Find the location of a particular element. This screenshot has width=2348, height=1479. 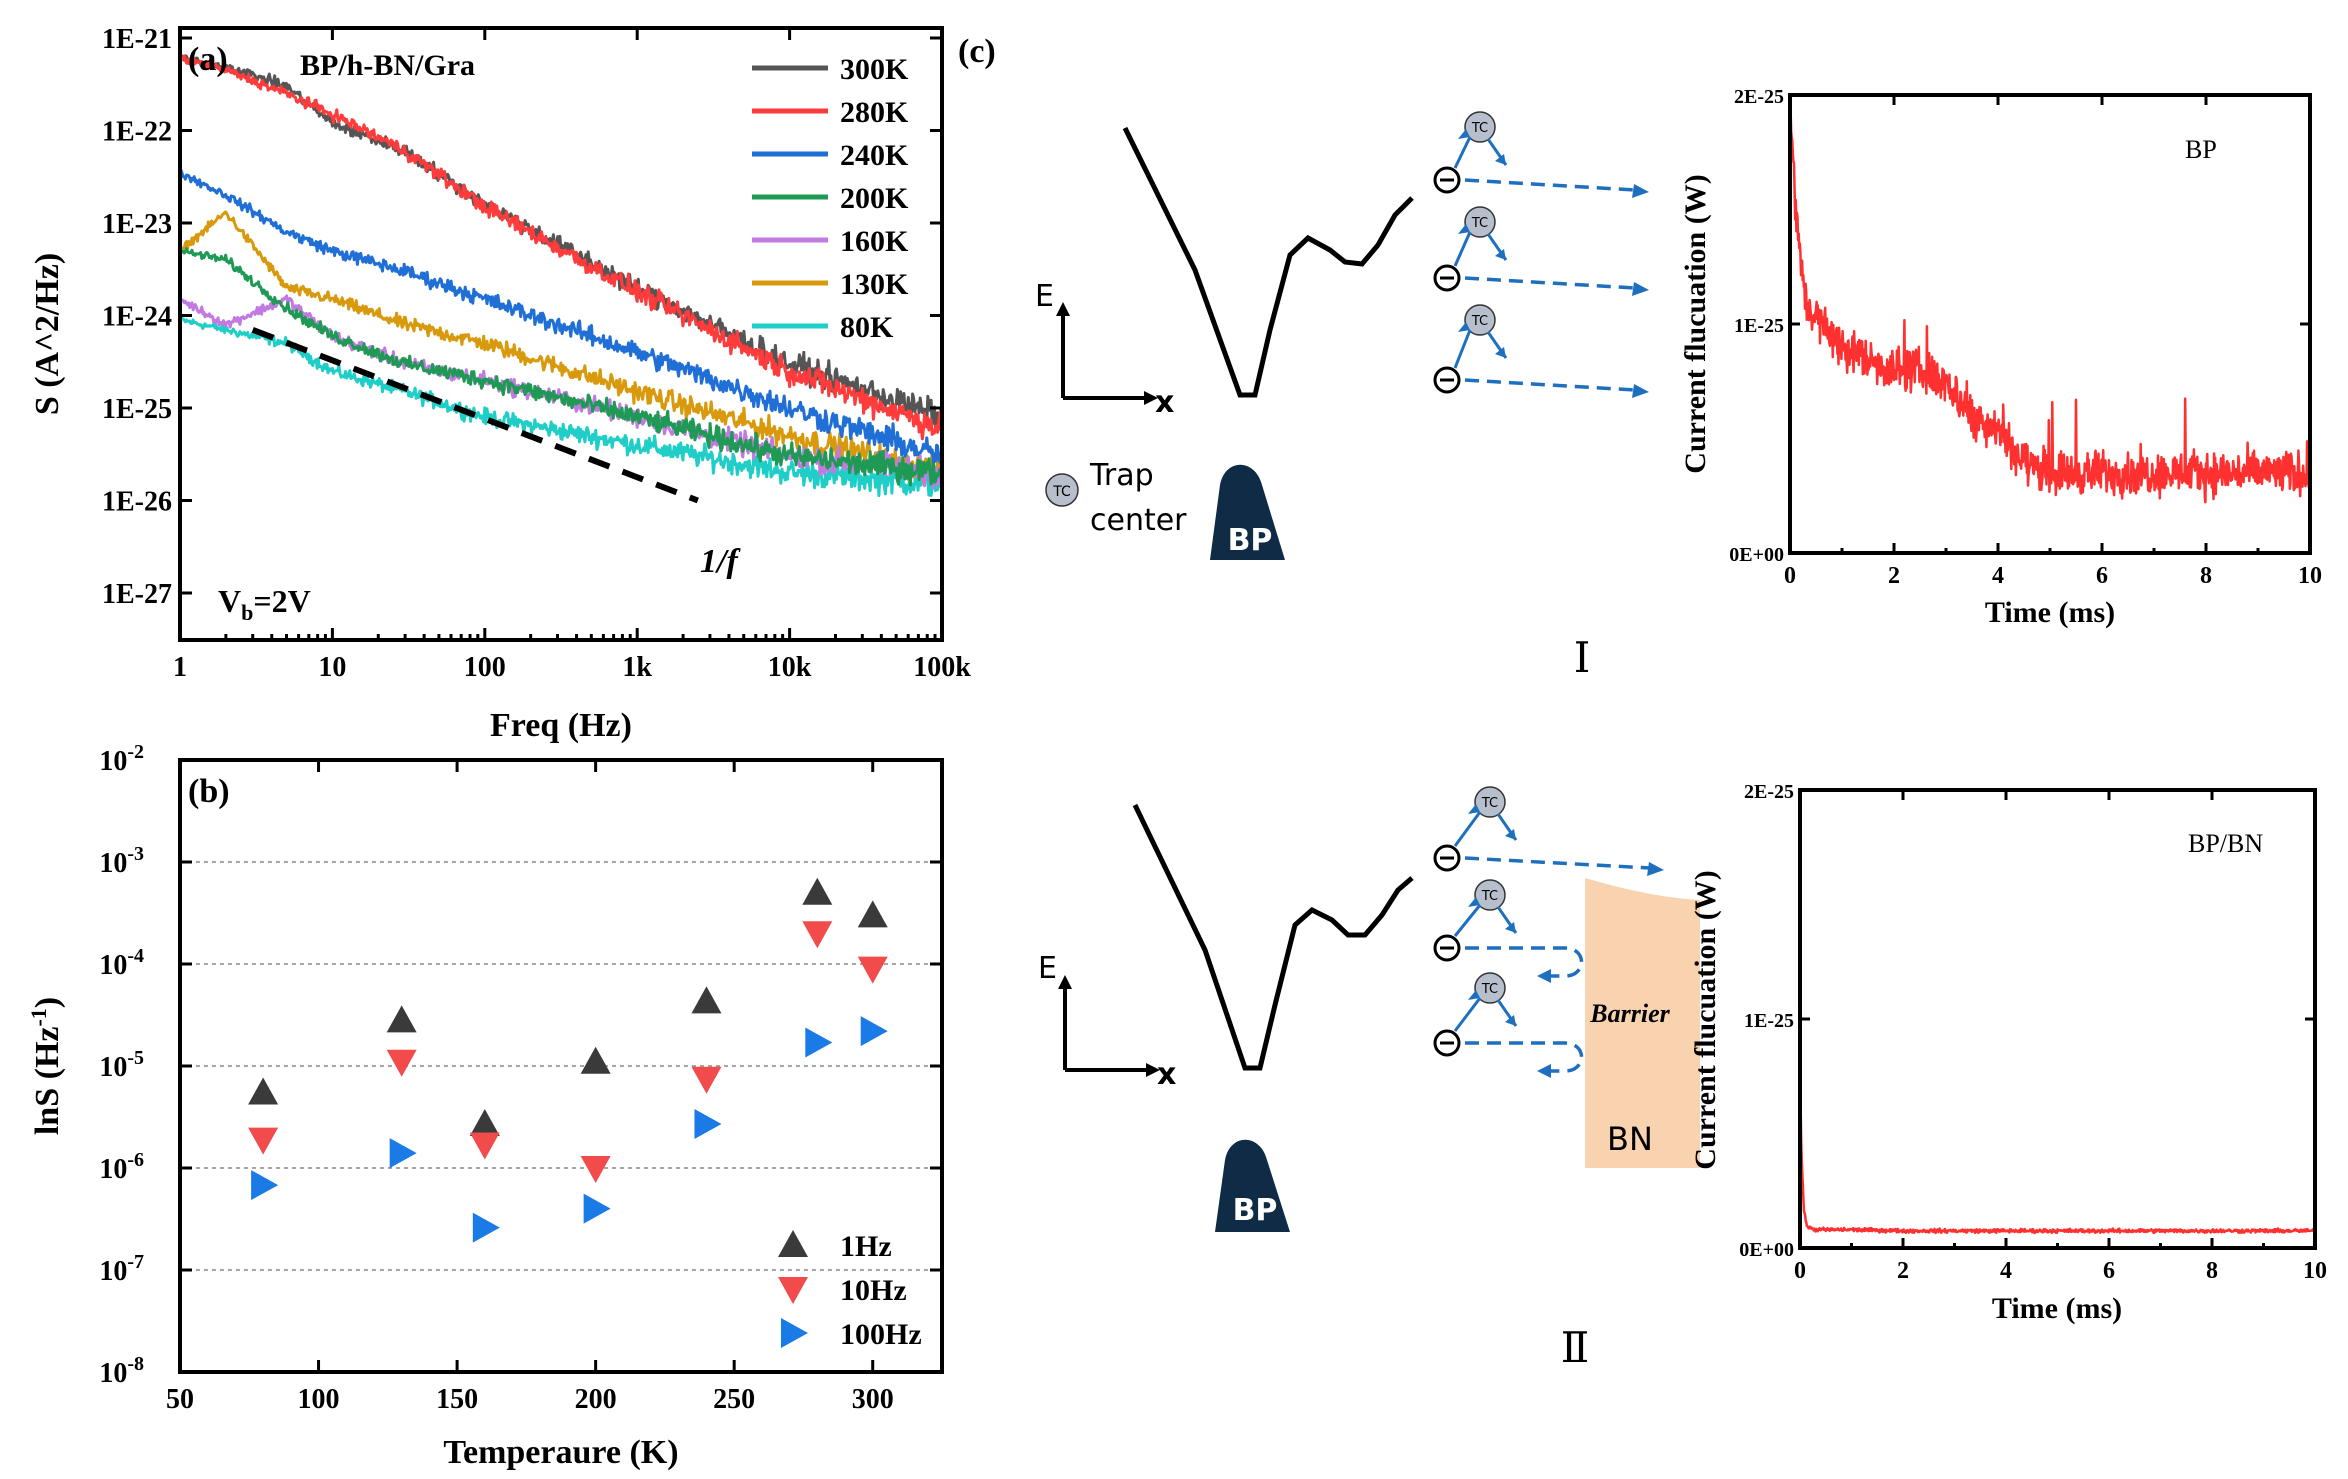

c1-x-tick-label: 0 is located at coordinates (1790, 576).